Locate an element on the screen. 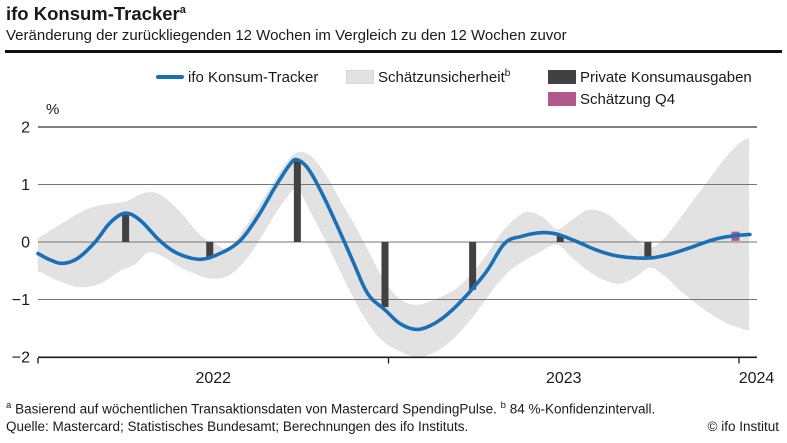 This screenshot has height=443, width=787. legend-line-swatch is located at coordinates (170, 77).